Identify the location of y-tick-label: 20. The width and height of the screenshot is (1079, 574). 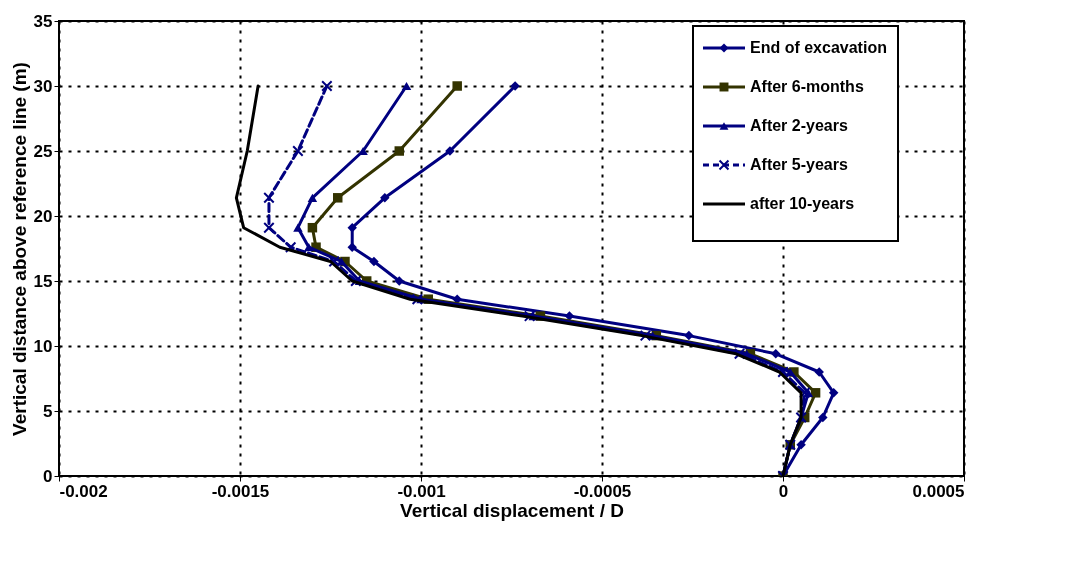
(43, 216).